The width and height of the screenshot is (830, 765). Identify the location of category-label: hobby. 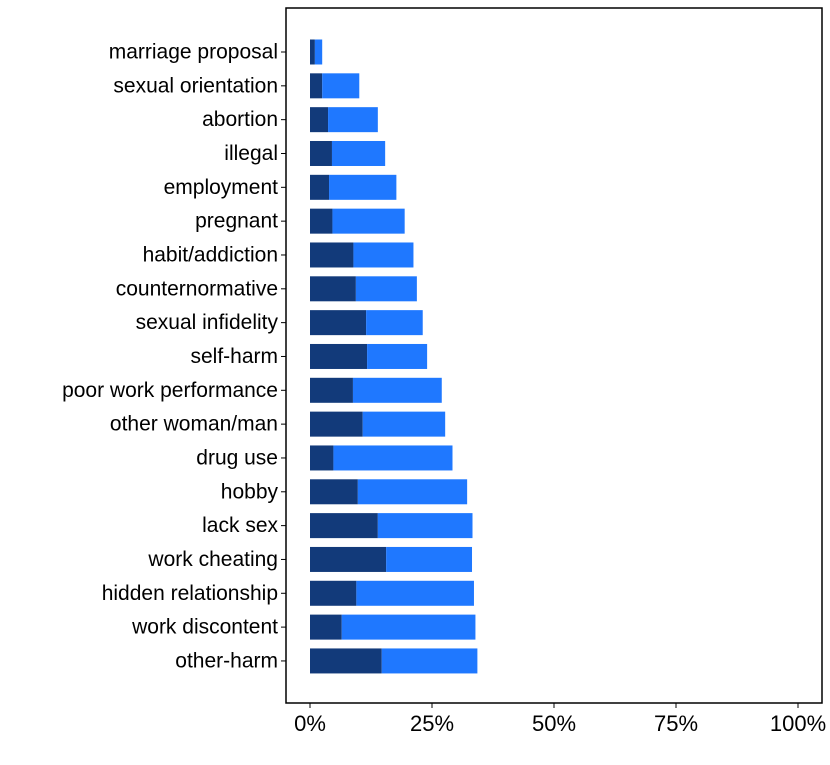
(250, 491).